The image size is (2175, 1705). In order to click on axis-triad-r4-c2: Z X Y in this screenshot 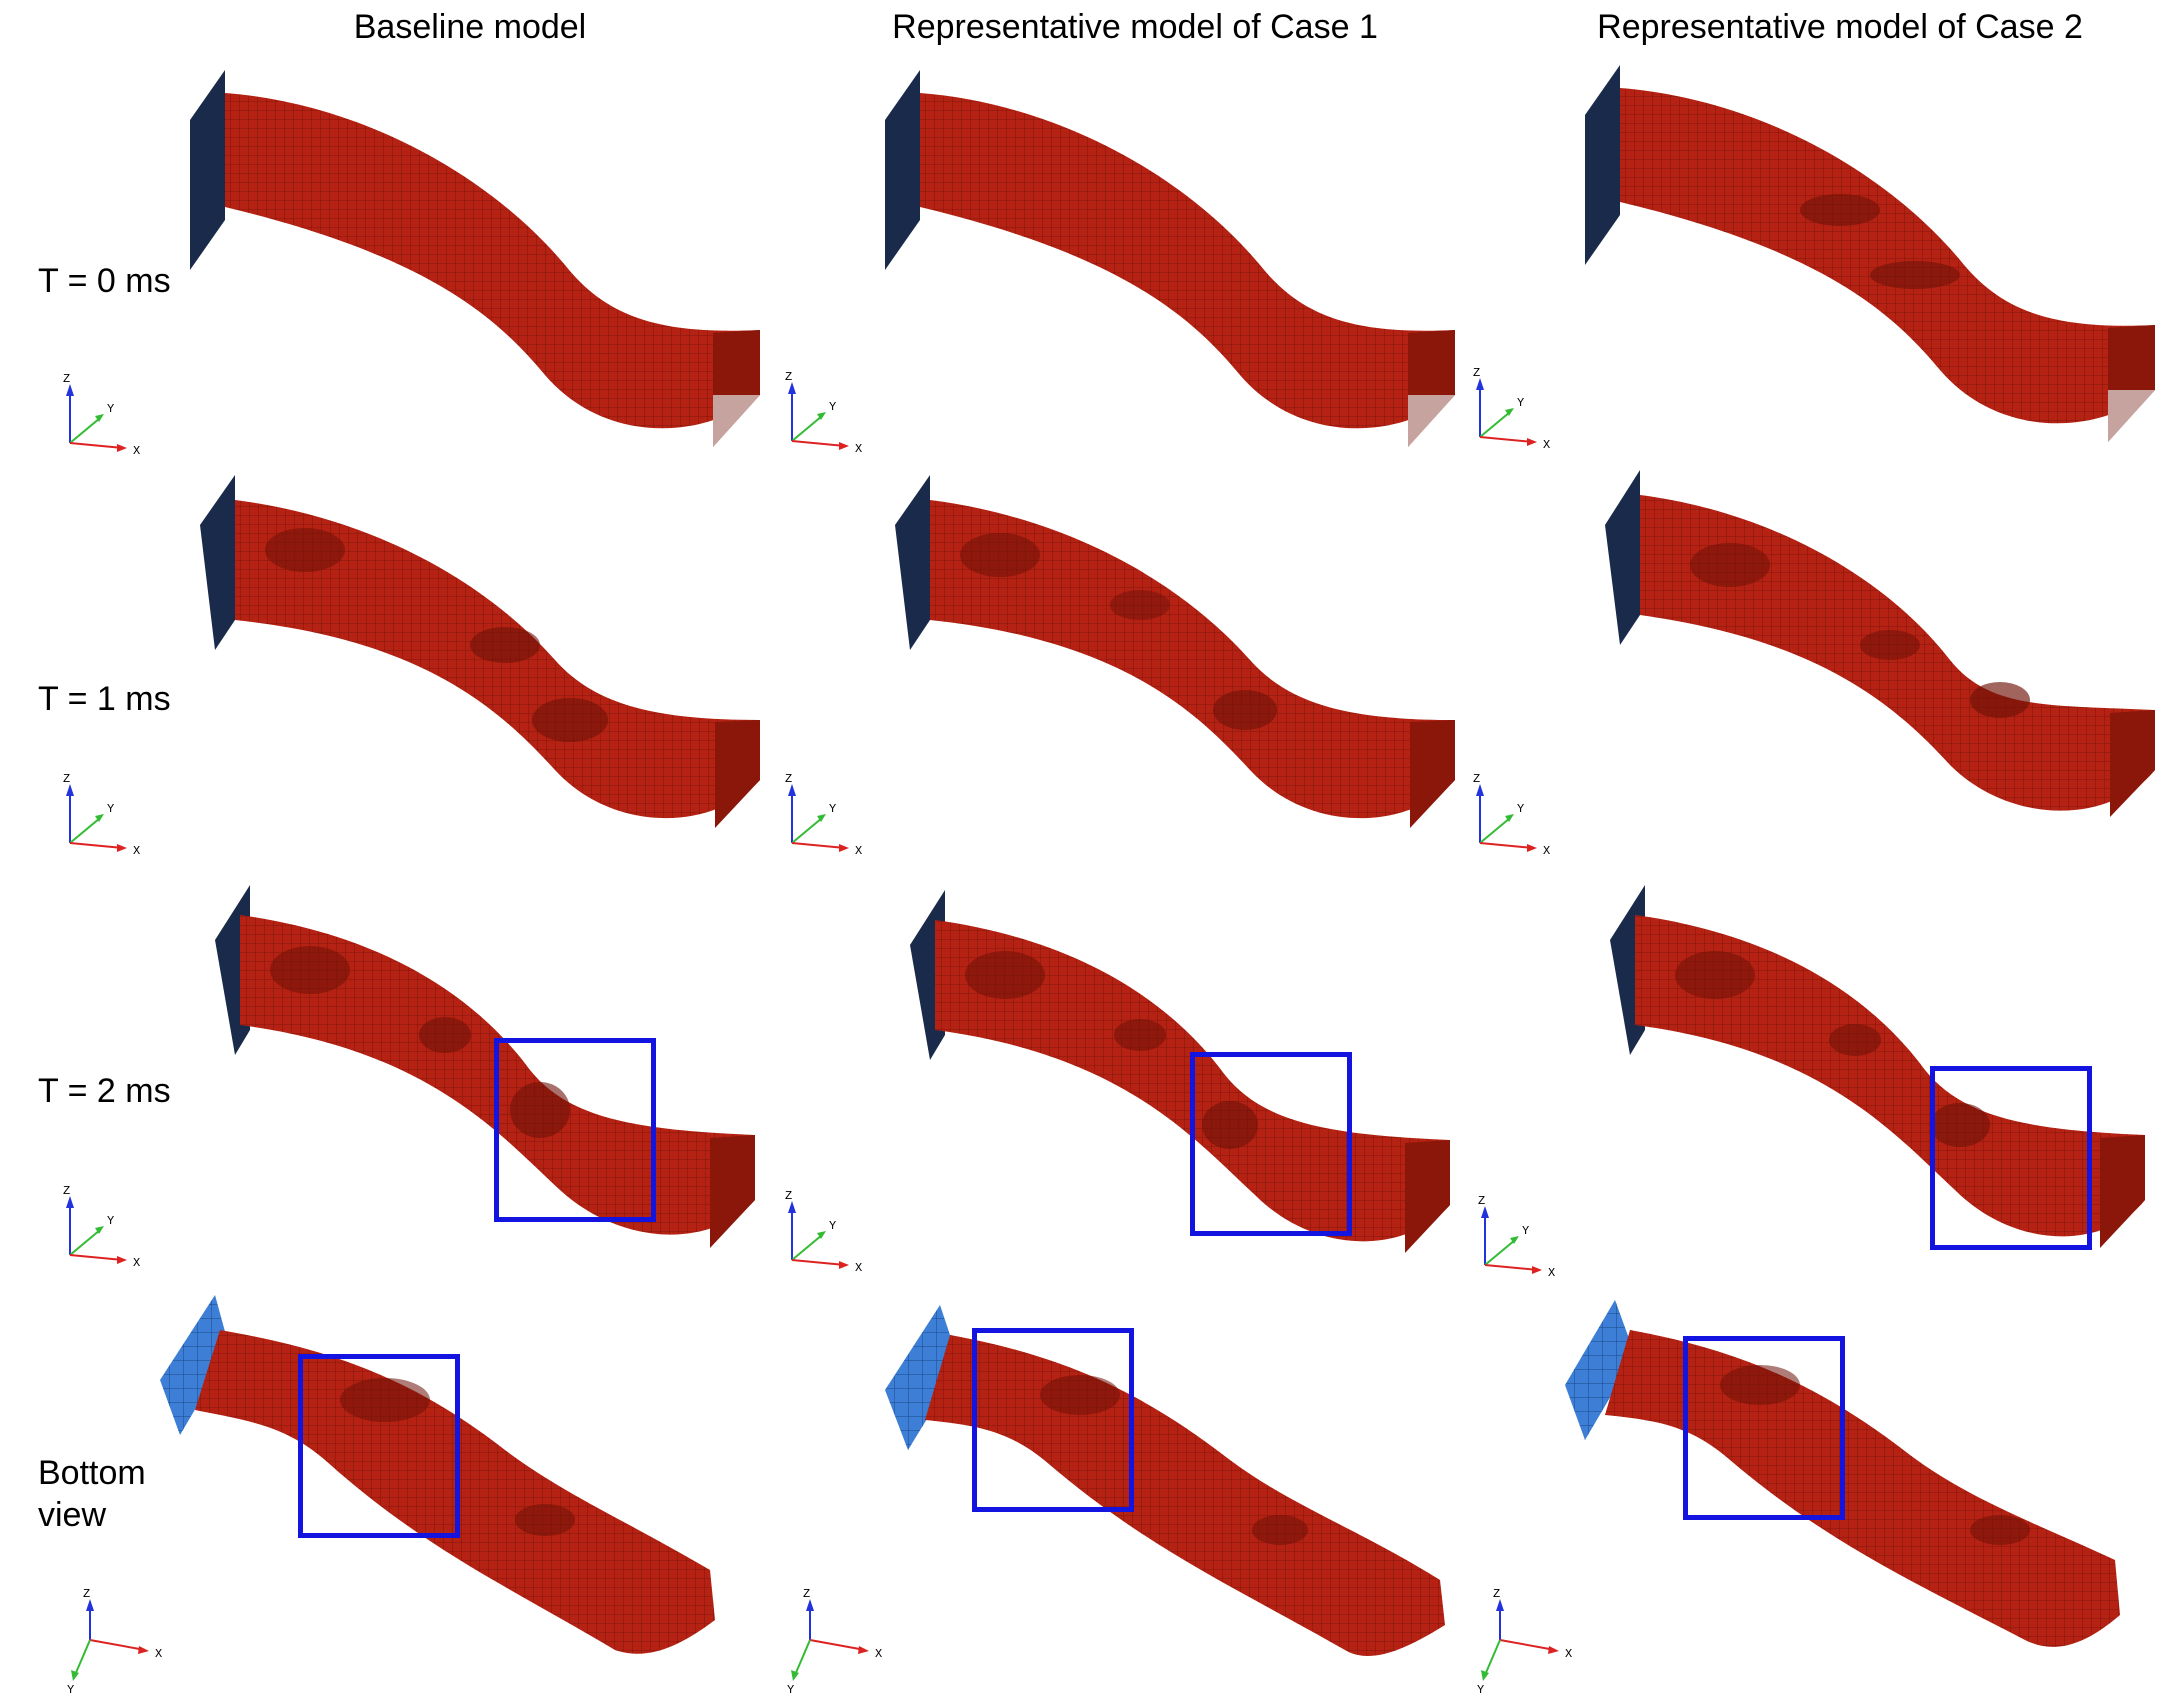, I will do `click(845, 1642)`.